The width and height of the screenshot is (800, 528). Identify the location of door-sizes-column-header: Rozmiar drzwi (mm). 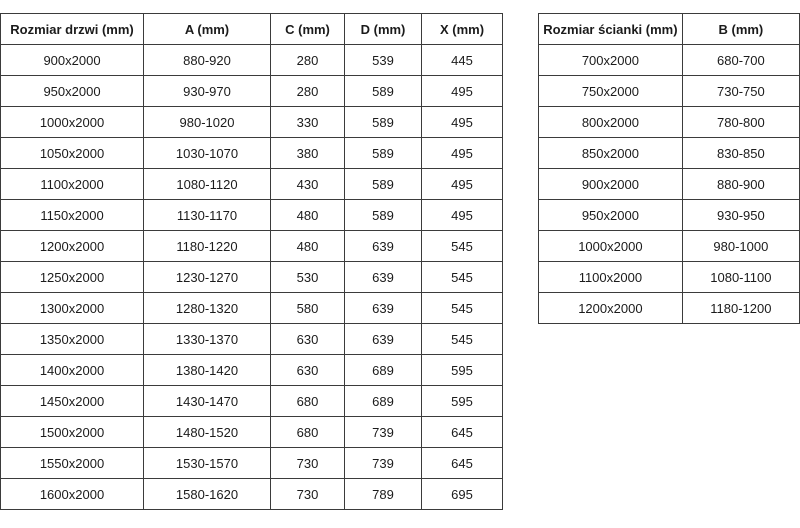
(72, 29).